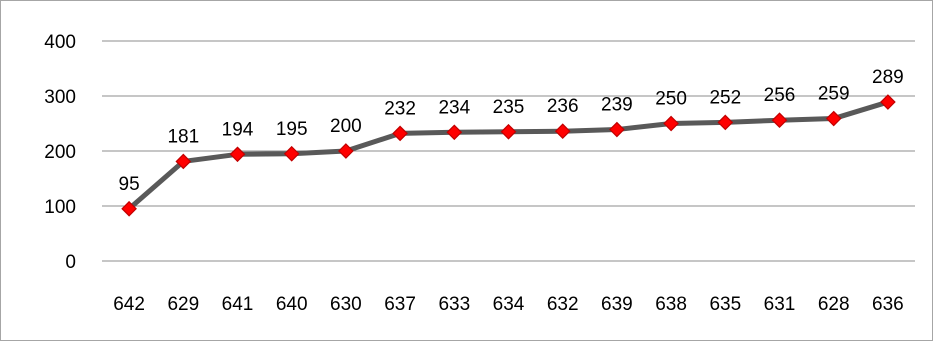 Image resolution: width=933 pixels, height=342 pixels. What do you see at coordinates (60, 207) in the screenshot?
I see `y-tick-label: 100` at bounding box center [60, 207].